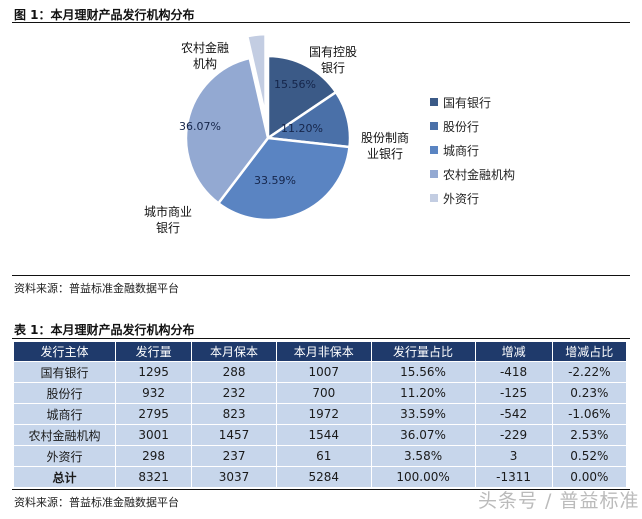 Image resolution: width=642 pixels, height=519 pixels. Describe the element at coordinates (323, 372) in the screenshot. I see `cell-non-guaranteed: 1007` at that location.